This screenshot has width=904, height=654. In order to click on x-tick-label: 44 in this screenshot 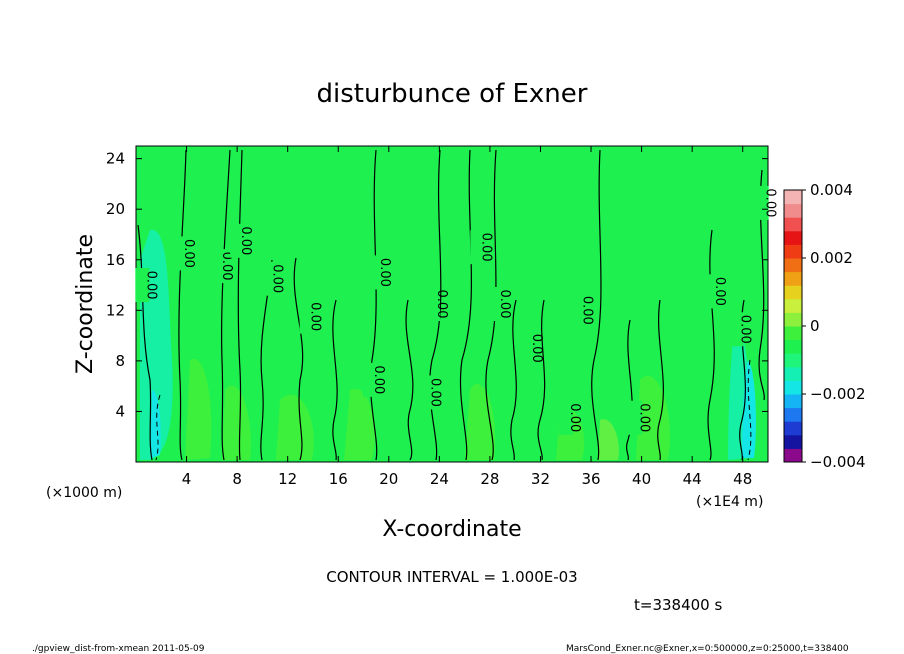, I will do `click(692, 479)`.